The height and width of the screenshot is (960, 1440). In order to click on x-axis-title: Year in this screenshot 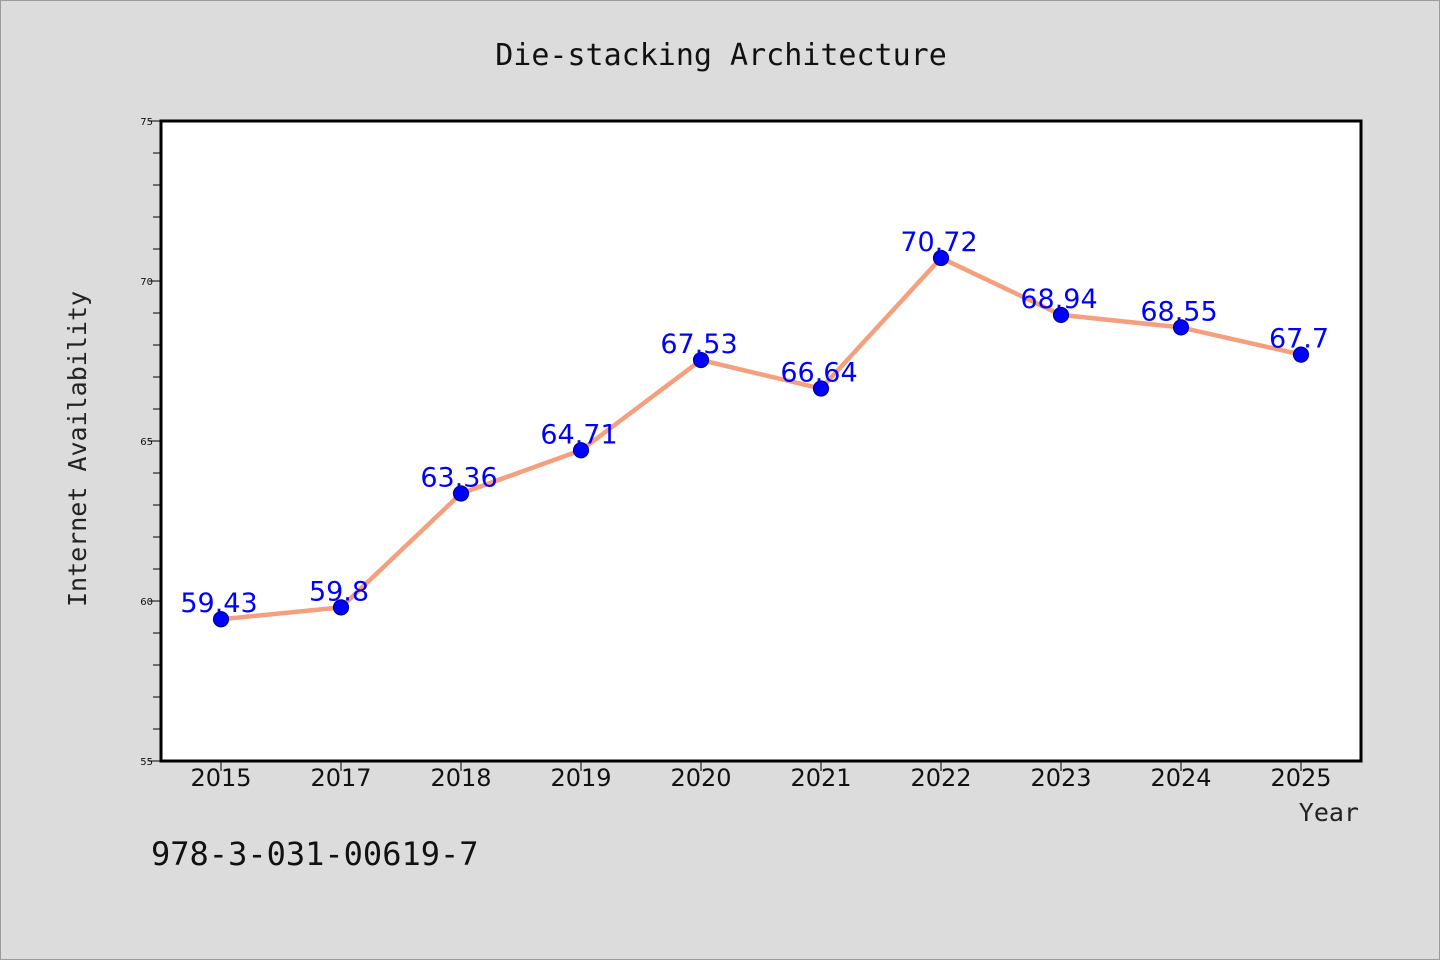, I will do `click(1329, 812)`.